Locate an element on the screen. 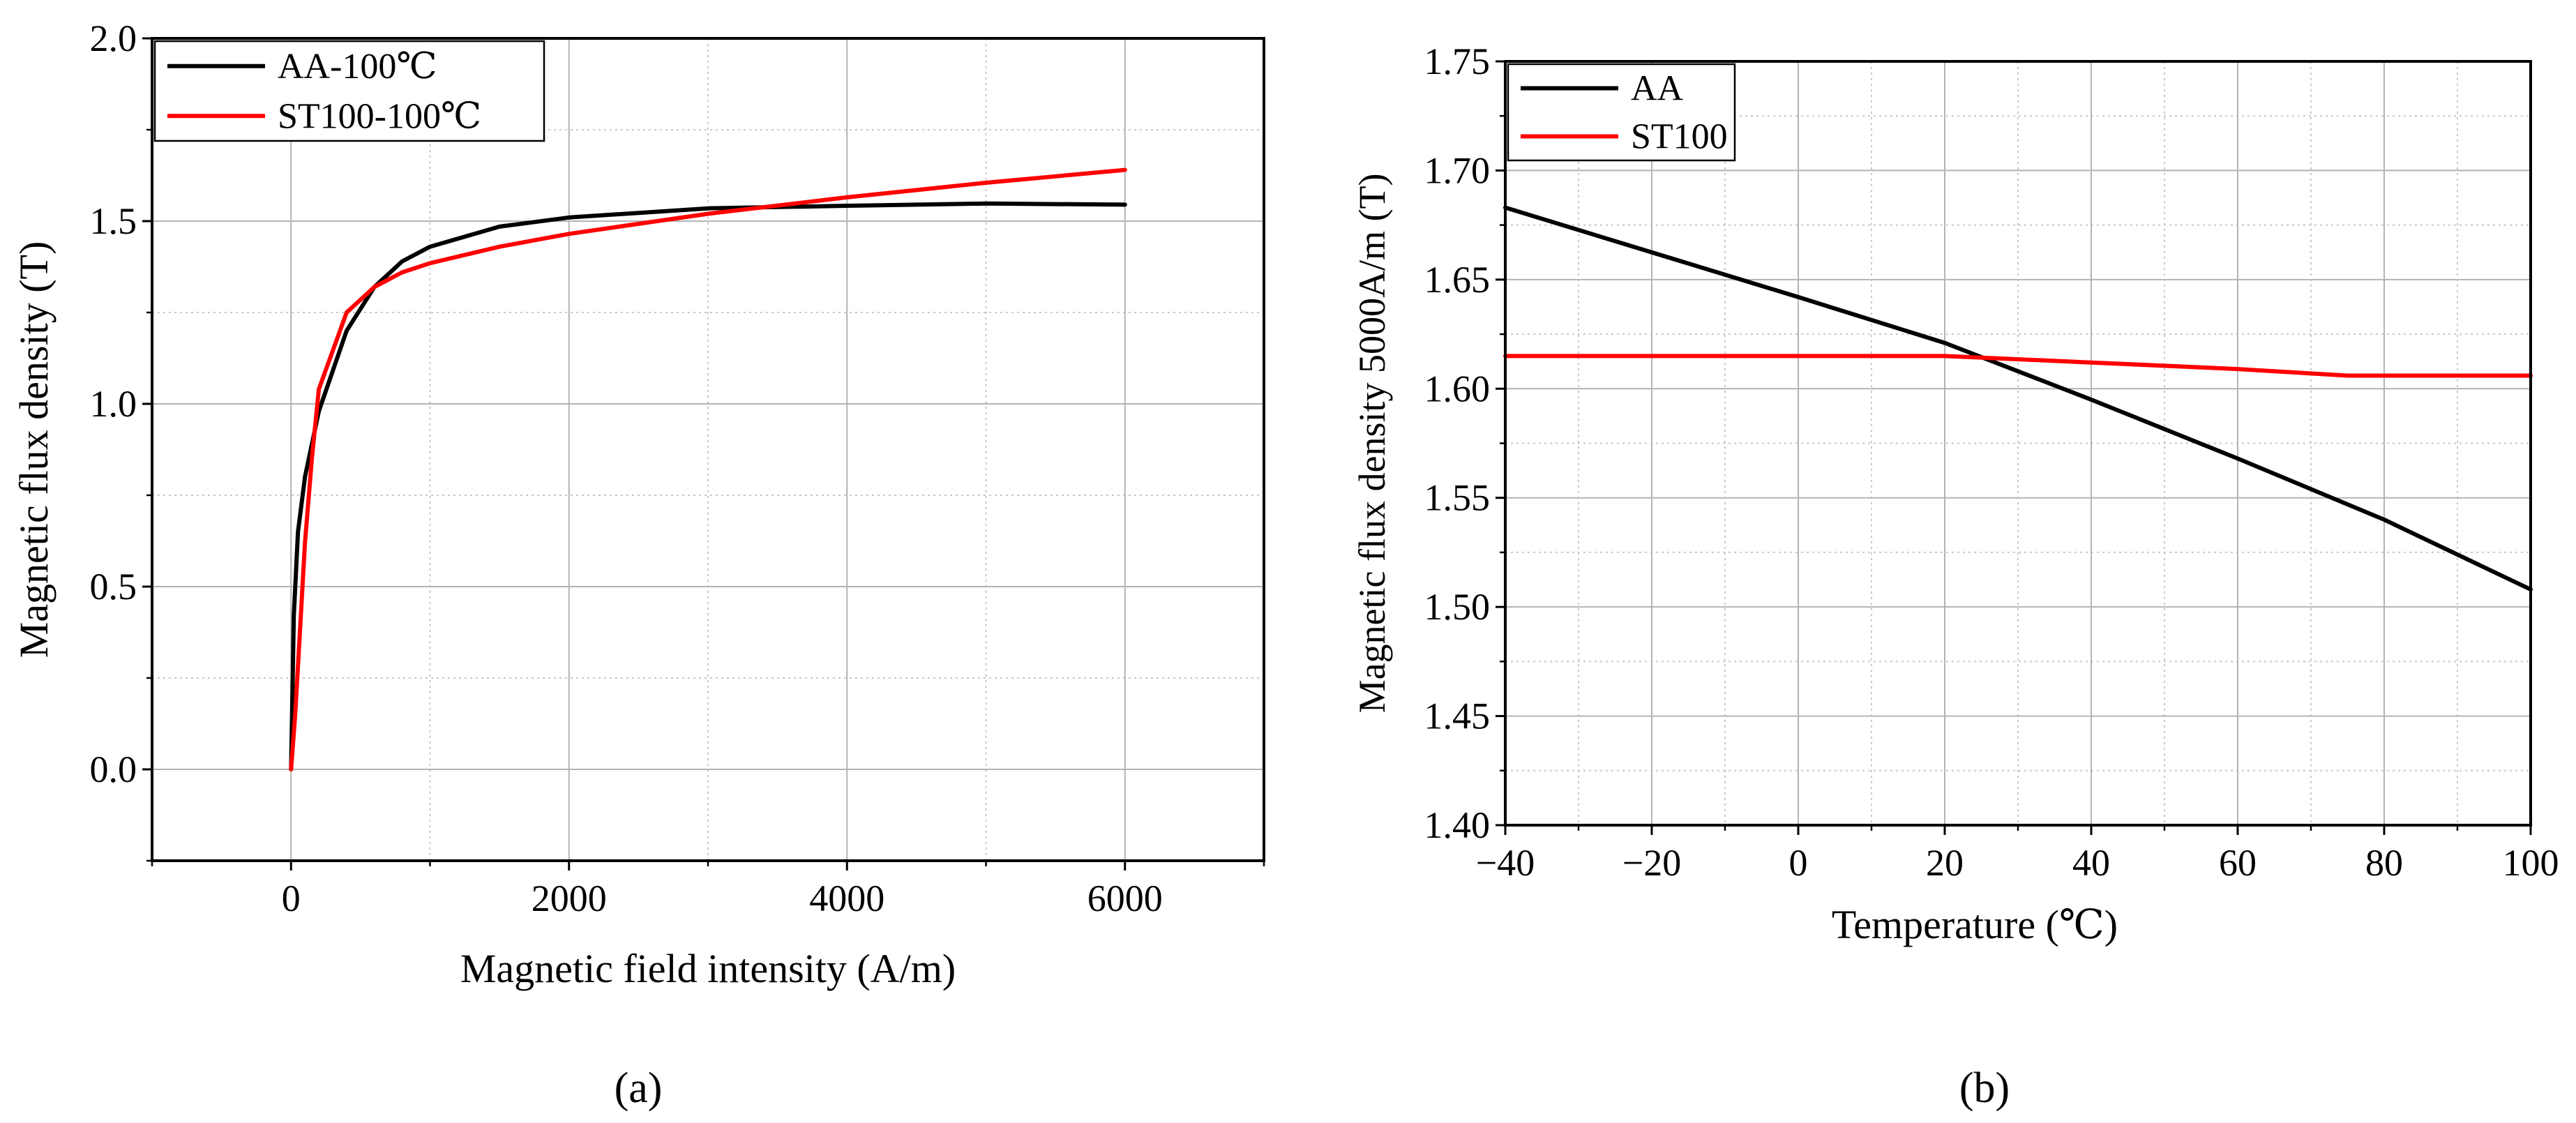 This screenshot has height=1123, width=2576. x-tick-label: 80 is located at coordinates (2384, 863).